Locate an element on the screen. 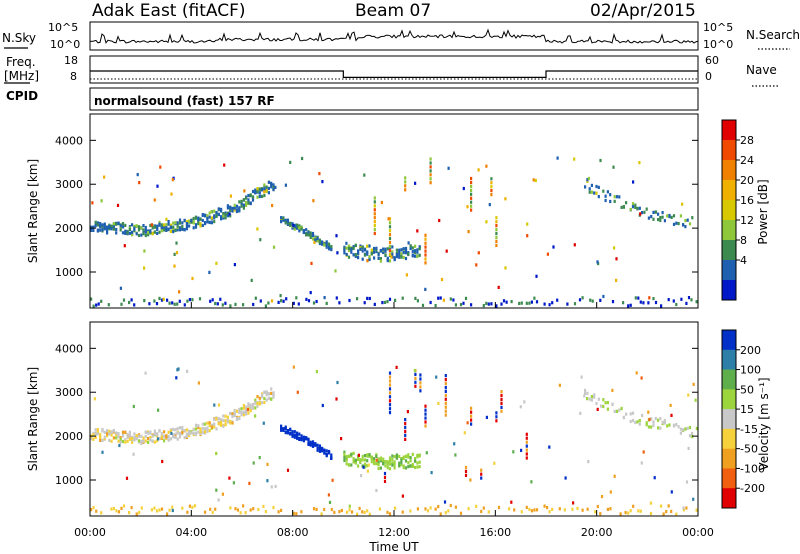 This screenshot has width=800, height=554. y-tick-label: 4000 is located at coordinates (69, 140).